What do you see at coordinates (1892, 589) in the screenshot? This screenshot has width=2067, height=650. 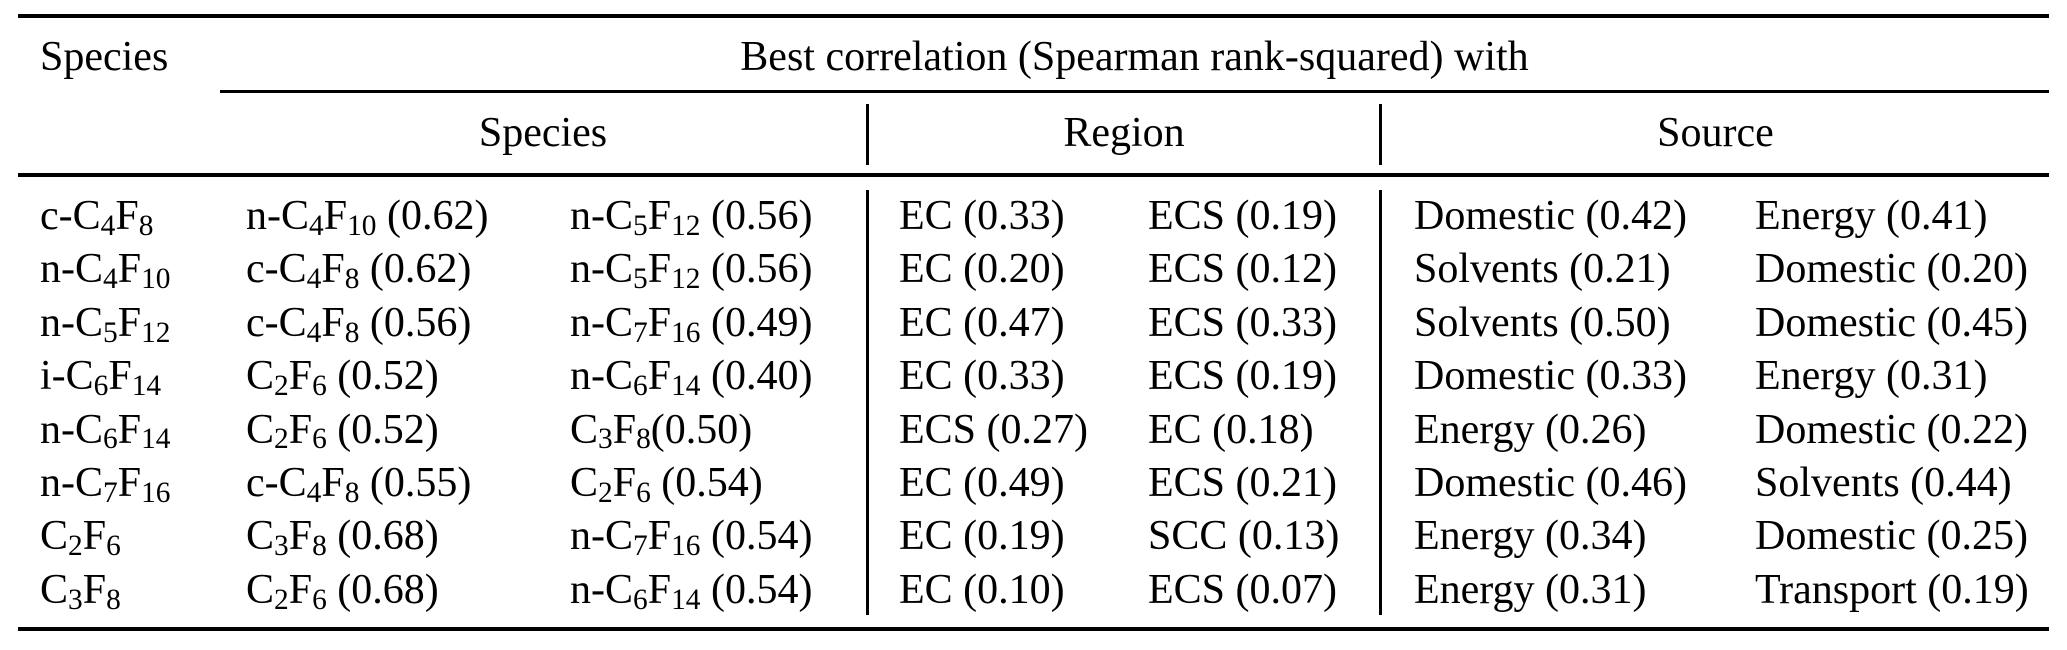 I see `source-correlation-2: Transport (0.19)` at bounding box center [1892, 589].